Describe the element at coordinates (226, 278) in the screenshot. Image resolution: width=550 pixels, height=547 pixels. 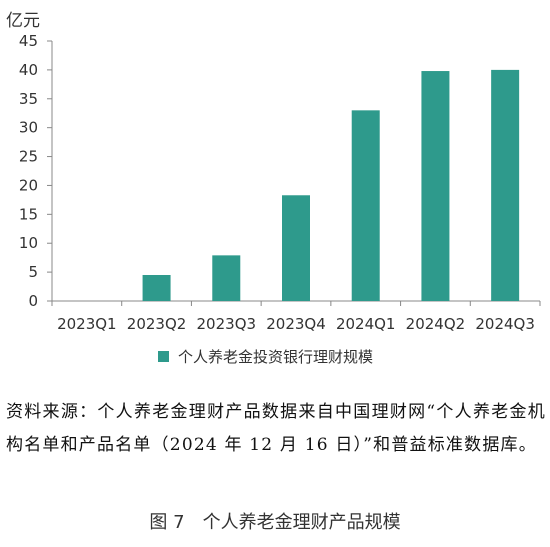
I see `bar-2023Q3` at that location.